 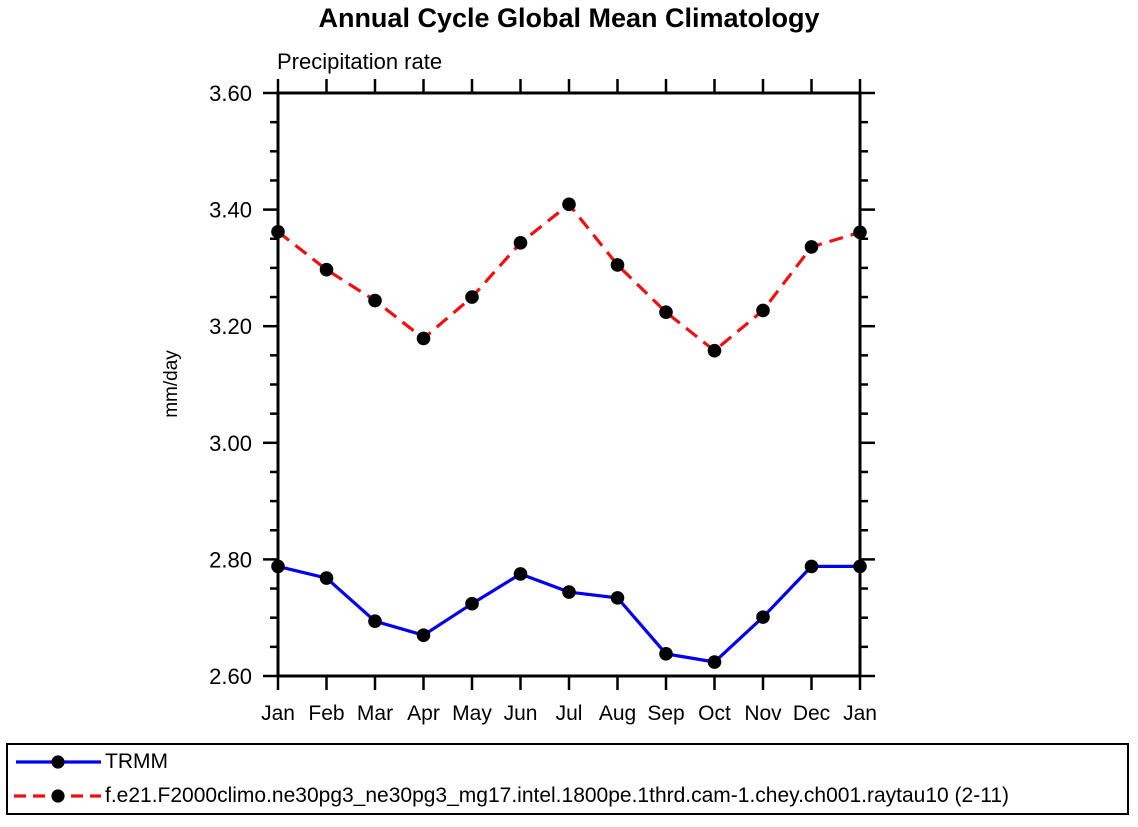 What do you see at coordinates (375, 713) in the screenshot?
I see `svg-text: Mar` at bounding box center [375, 713].